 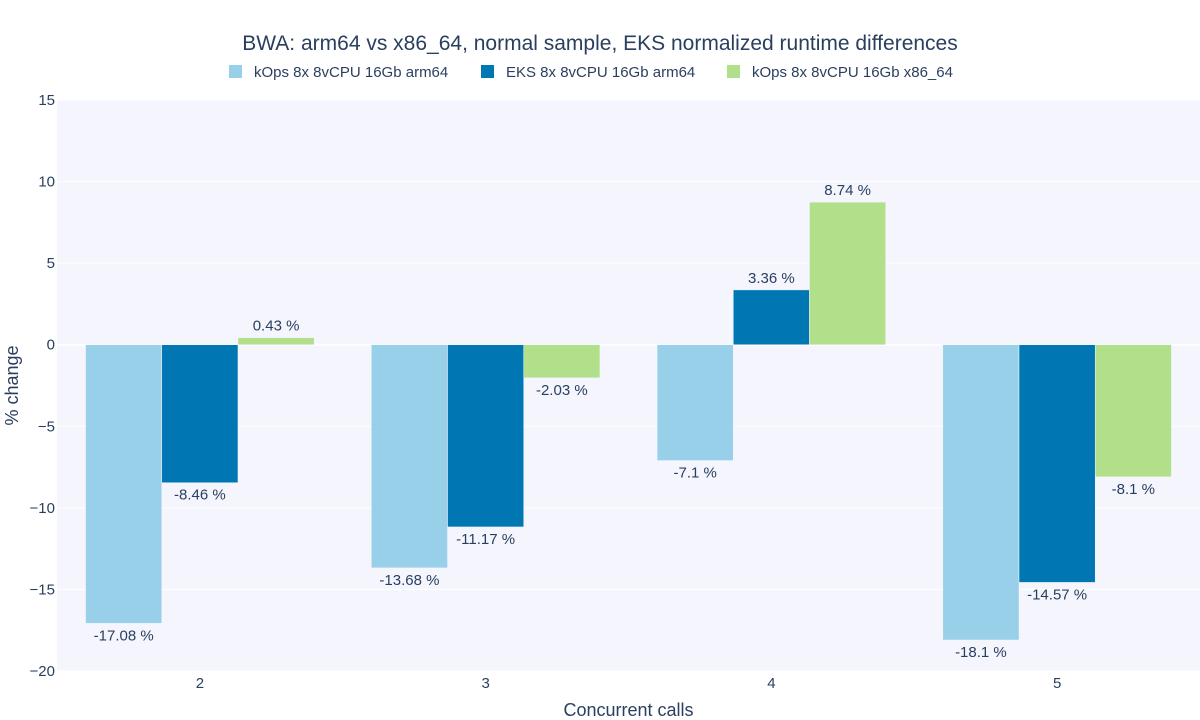 I want to click on data-label: 3.36 %, so click(x=771, y=278).